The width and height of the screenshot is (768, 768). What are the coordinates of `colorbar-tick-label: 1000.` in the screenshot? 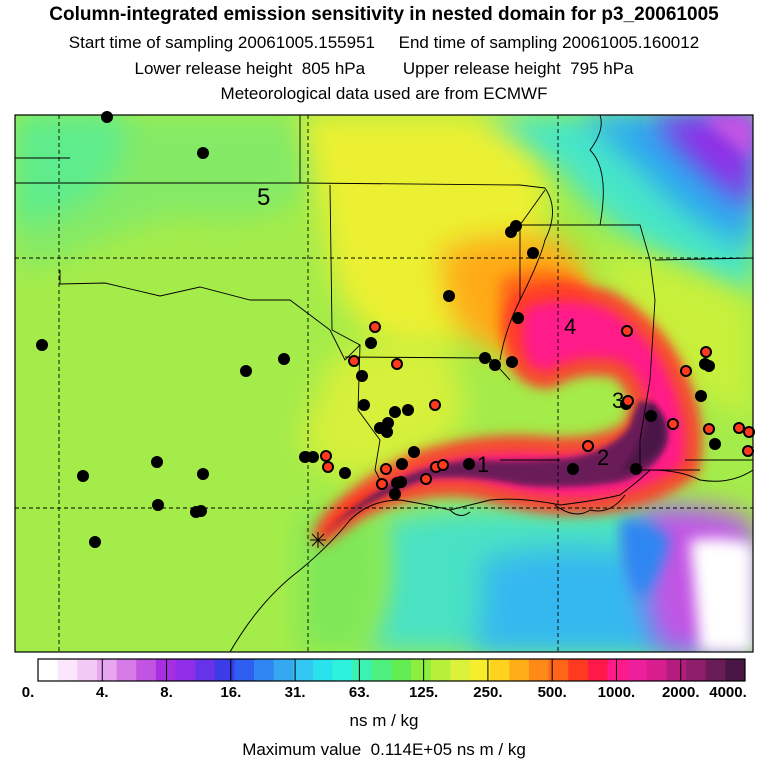 It's located at (616, 692).